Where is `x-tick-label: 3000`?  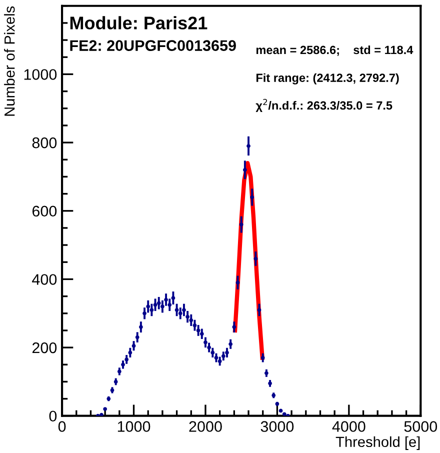 x-tick-label: 3000 is located at coordinates (277, 426).